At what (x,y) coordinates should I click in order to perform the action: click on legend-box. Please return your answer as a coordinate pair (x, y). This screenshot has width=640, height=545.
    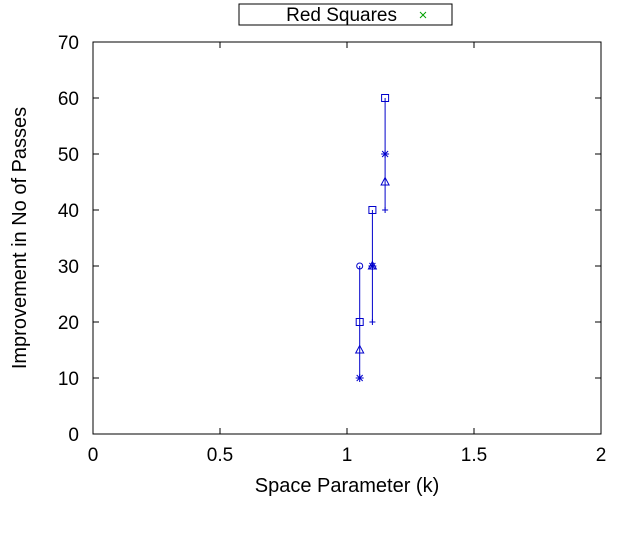
    Looking at the image, I should click on (345, 14).